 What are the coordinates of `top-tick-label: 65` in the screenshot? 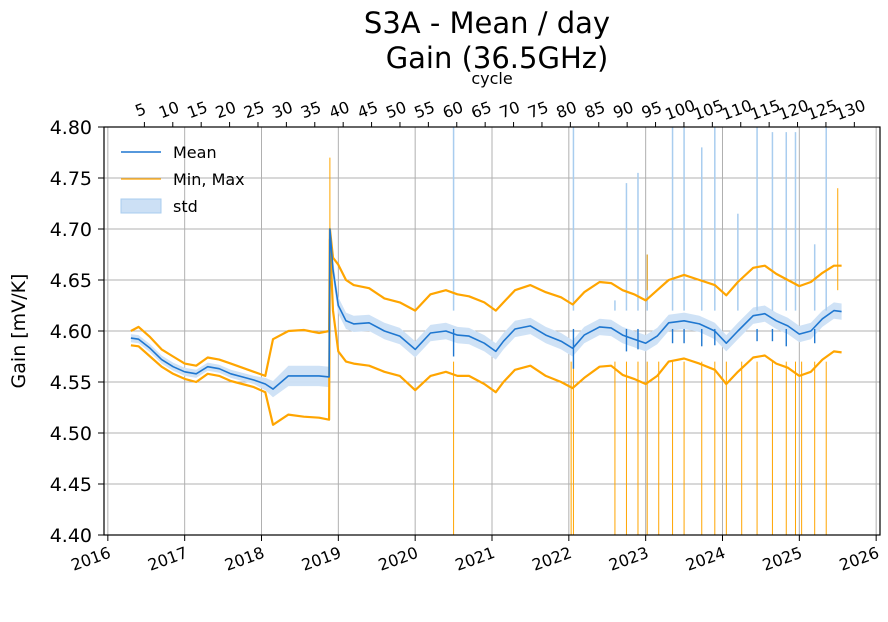 It's located at (481, 109).